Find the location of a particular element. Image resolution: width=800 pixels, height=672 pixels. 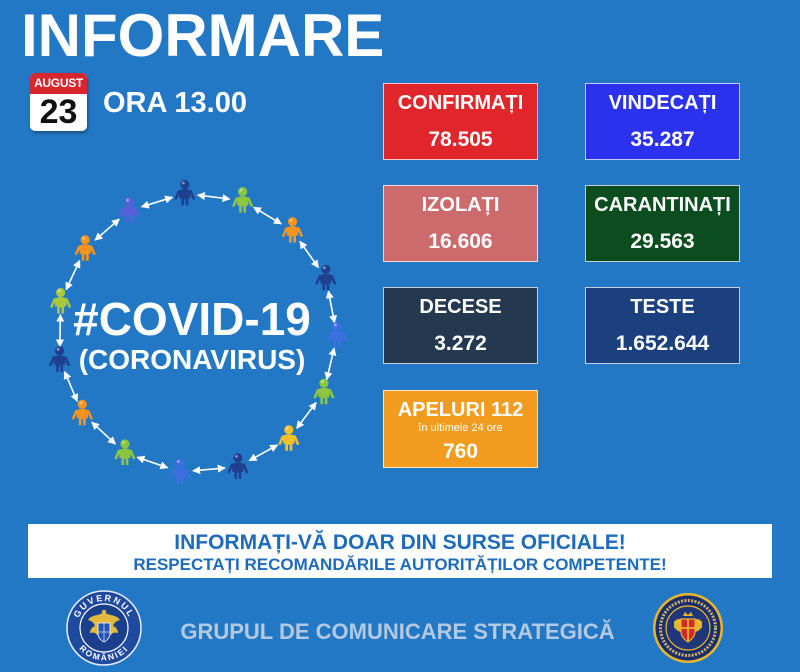

stat-label-isolated: IZOLAȚI is located at coordinates (460, 205).